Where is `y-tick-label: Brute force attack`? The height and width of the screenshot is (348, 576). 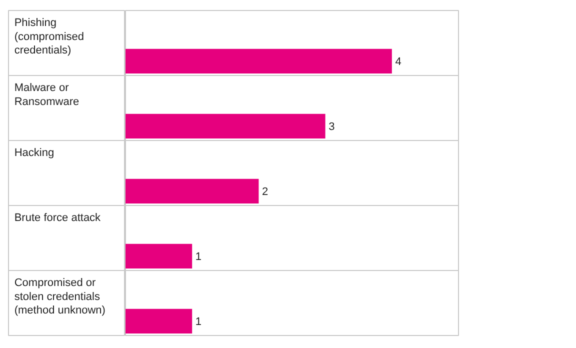
y-tick-label: Brute force attack is located at coordinates (58, 218).